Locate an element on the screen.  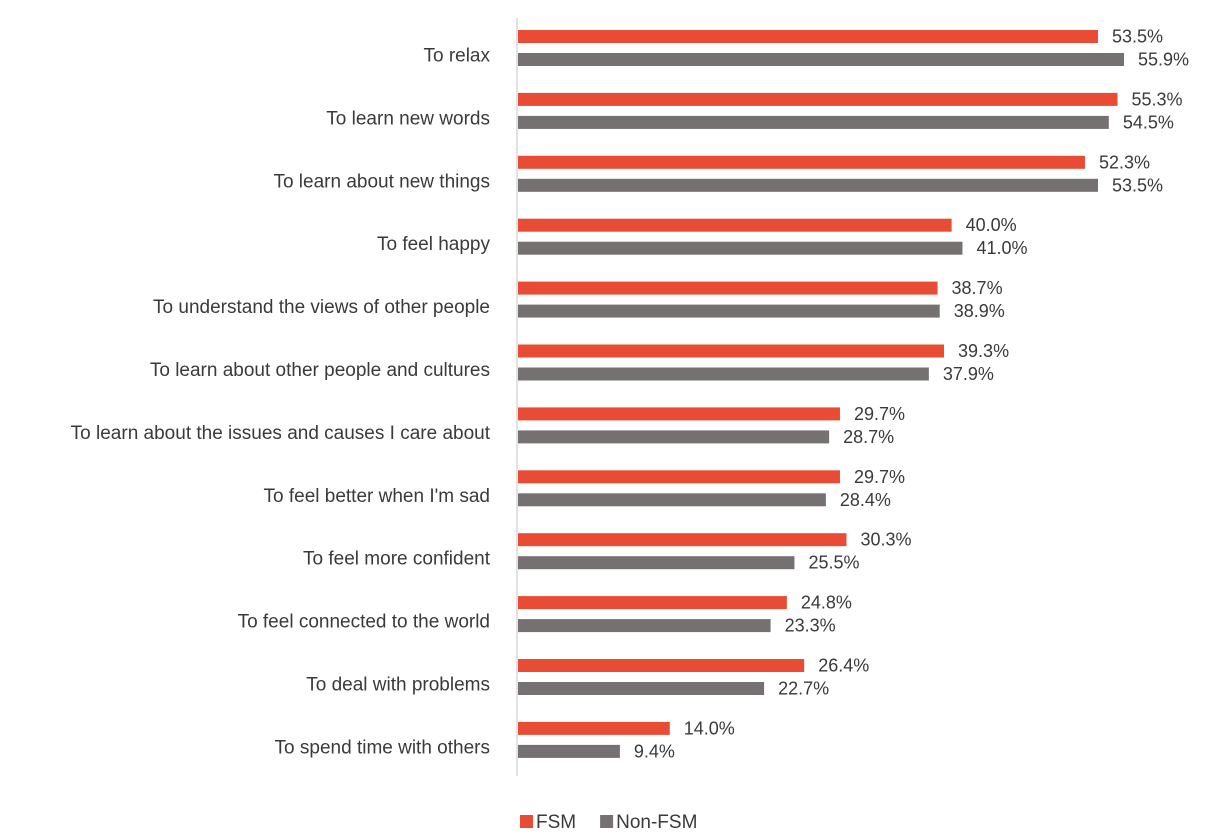
legend-swatch-non-fsm is located at coordinates (607, 821).